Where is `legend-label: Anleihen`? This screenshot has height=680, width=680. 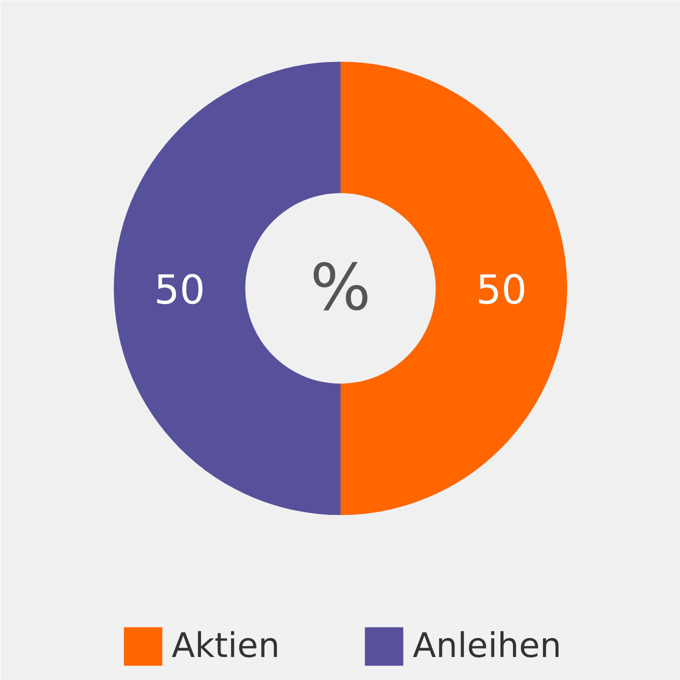 legend-label: Anleihen is located at coordinates (487, 646).